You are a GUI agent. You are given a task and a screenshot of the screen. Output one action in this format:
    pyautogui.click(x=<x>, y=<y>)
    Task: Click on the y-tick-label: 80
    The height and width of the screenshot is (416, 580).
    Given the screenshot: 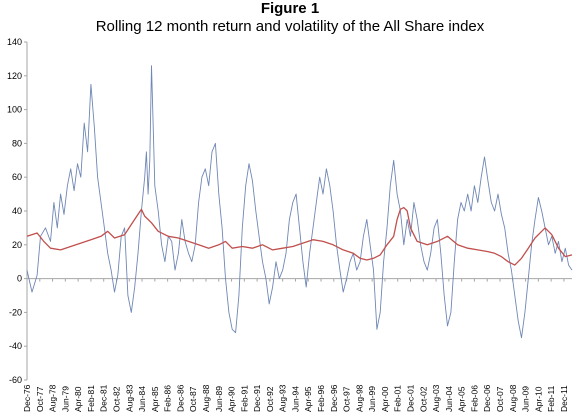 What is the action you would take?
    pyautogui.click(x=17, y=143)
    